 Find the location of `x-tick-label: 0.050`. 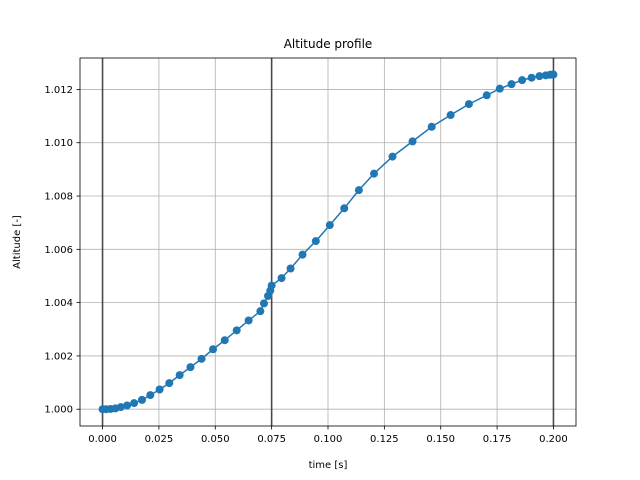

x-tick-label: 0.050 is located at coordinates (215, 439).